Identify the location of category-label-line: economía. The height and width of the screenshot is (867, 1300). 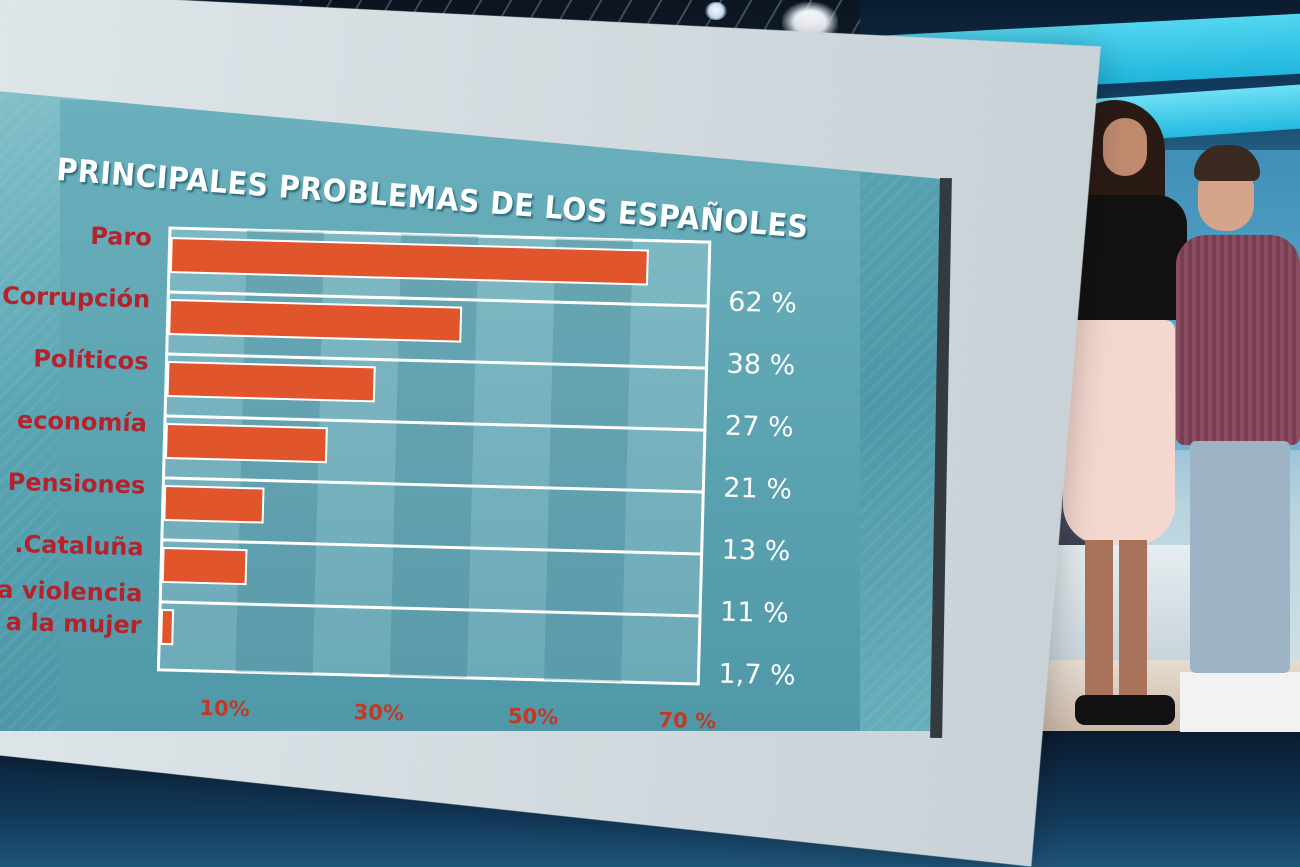
(82, 421).